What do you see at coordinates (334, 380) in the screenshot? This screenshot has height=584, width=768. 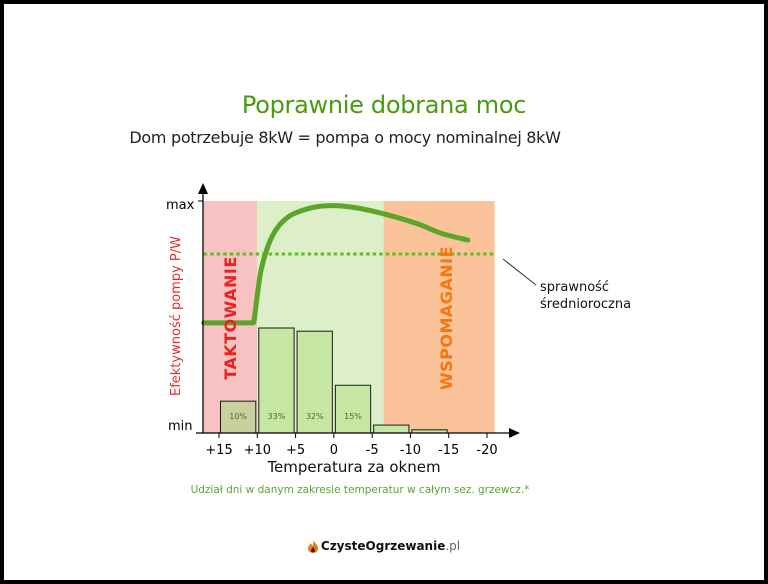 I see `bars-group: 10% 33% 32% 15%` at bounding box center [334, 380].